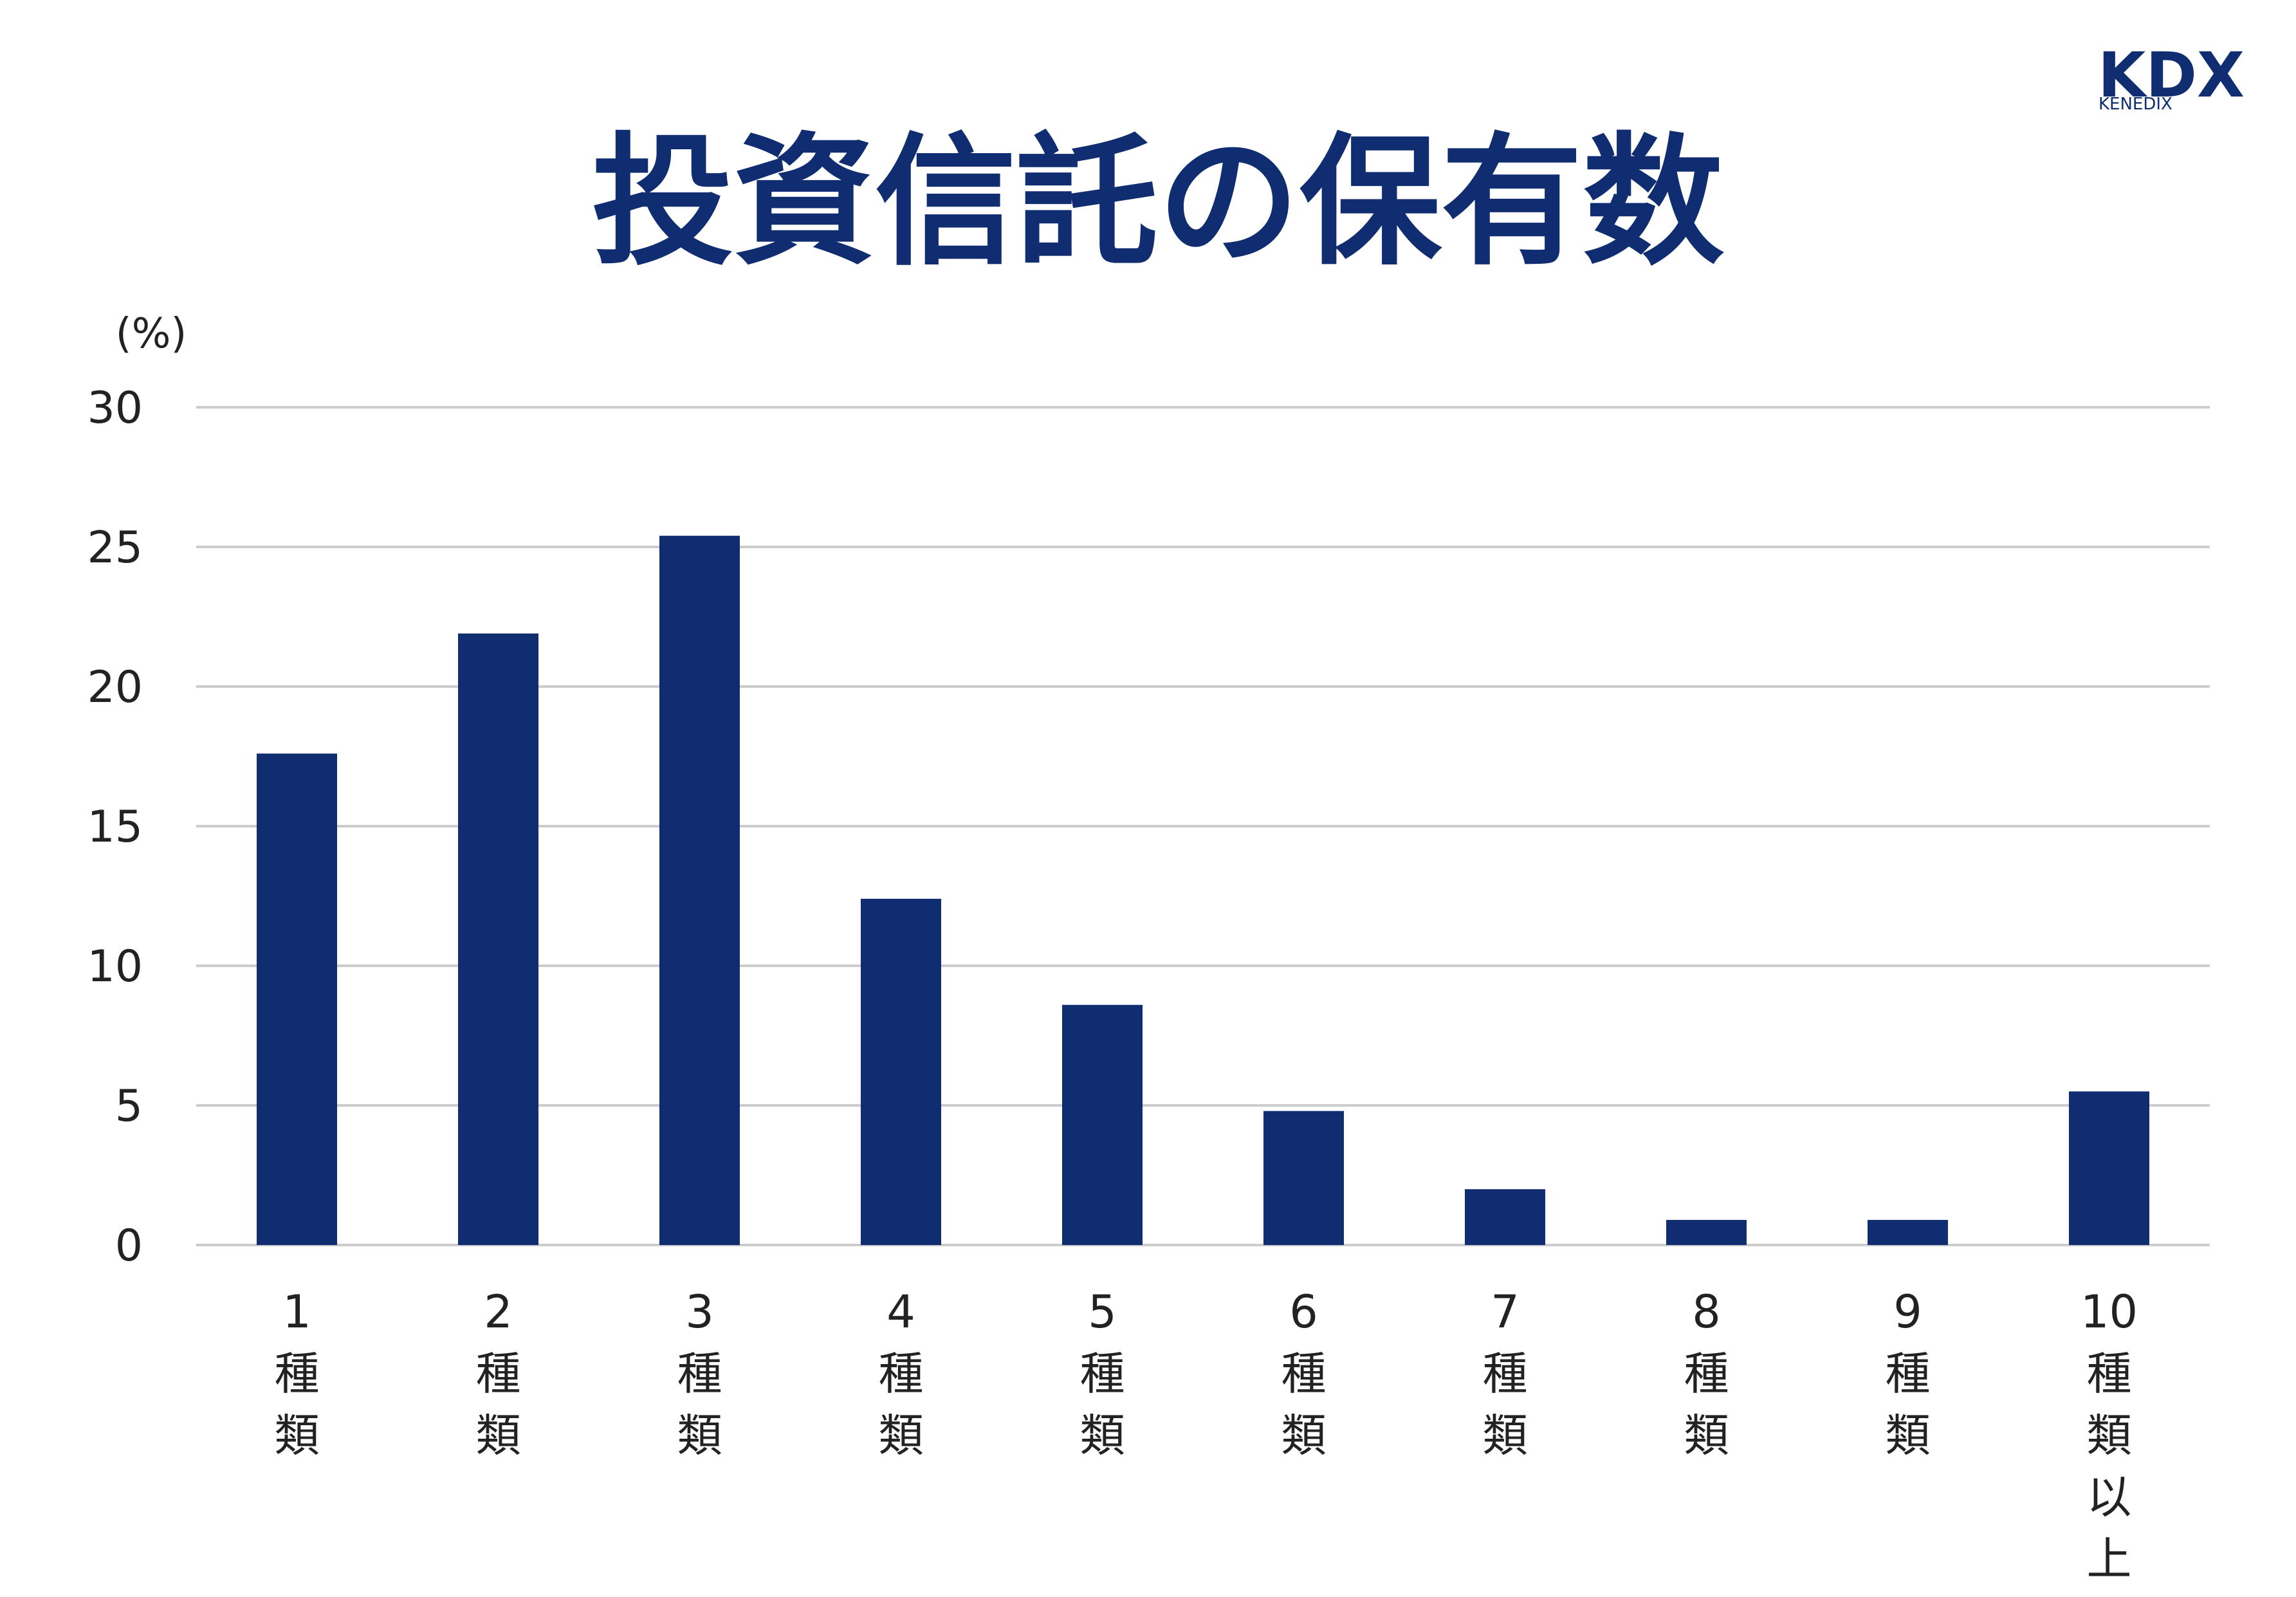 The height and width of the screenshot is (1597, 2296). Describe the element at coordinates (1304, 1373) in the screenshot. I see `x-label-6-line-2: 種` at that location.